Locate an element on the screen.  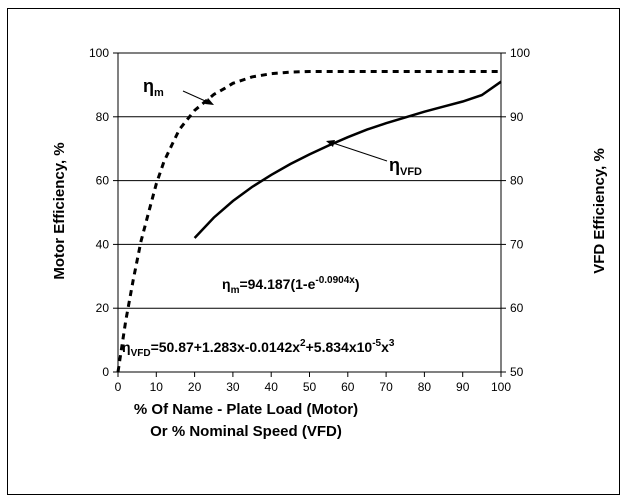
x-tick-label: 100 is located at coordinates (501, 387).